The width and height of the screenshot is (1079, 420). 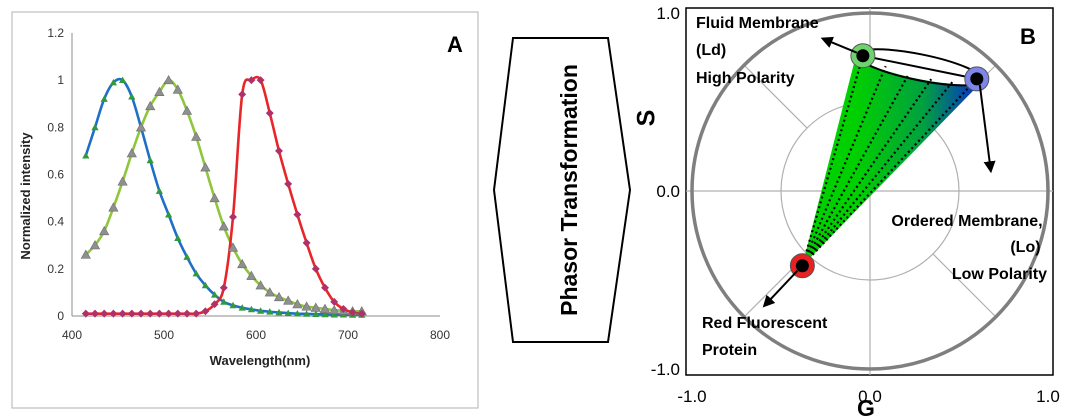 What do you see at coordinates (767, 337) in the screenshot?
I see `annotation-rfp: Red Fluorescent Protein` at bounding box center [767, 337].